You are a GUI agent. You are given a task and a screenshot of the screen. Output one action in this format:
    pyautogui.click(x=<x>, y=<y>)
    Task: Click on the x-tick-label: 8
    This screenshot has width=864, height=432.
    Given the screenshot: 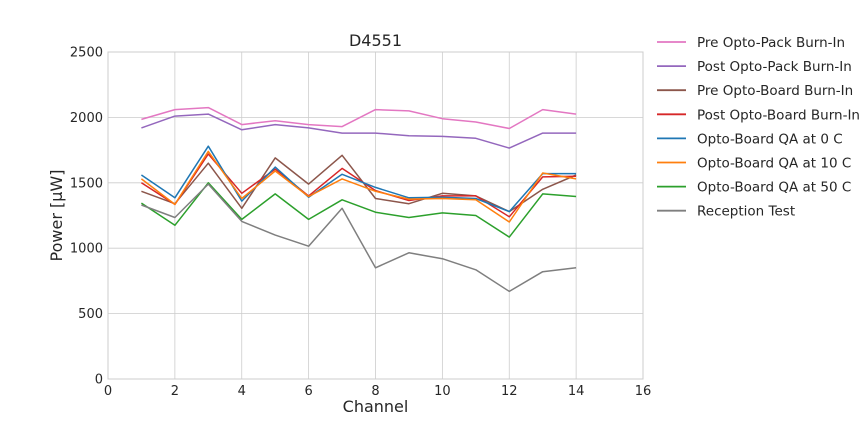 What is the action you would take?
    pyautogui.click(x=375, y=391)
    